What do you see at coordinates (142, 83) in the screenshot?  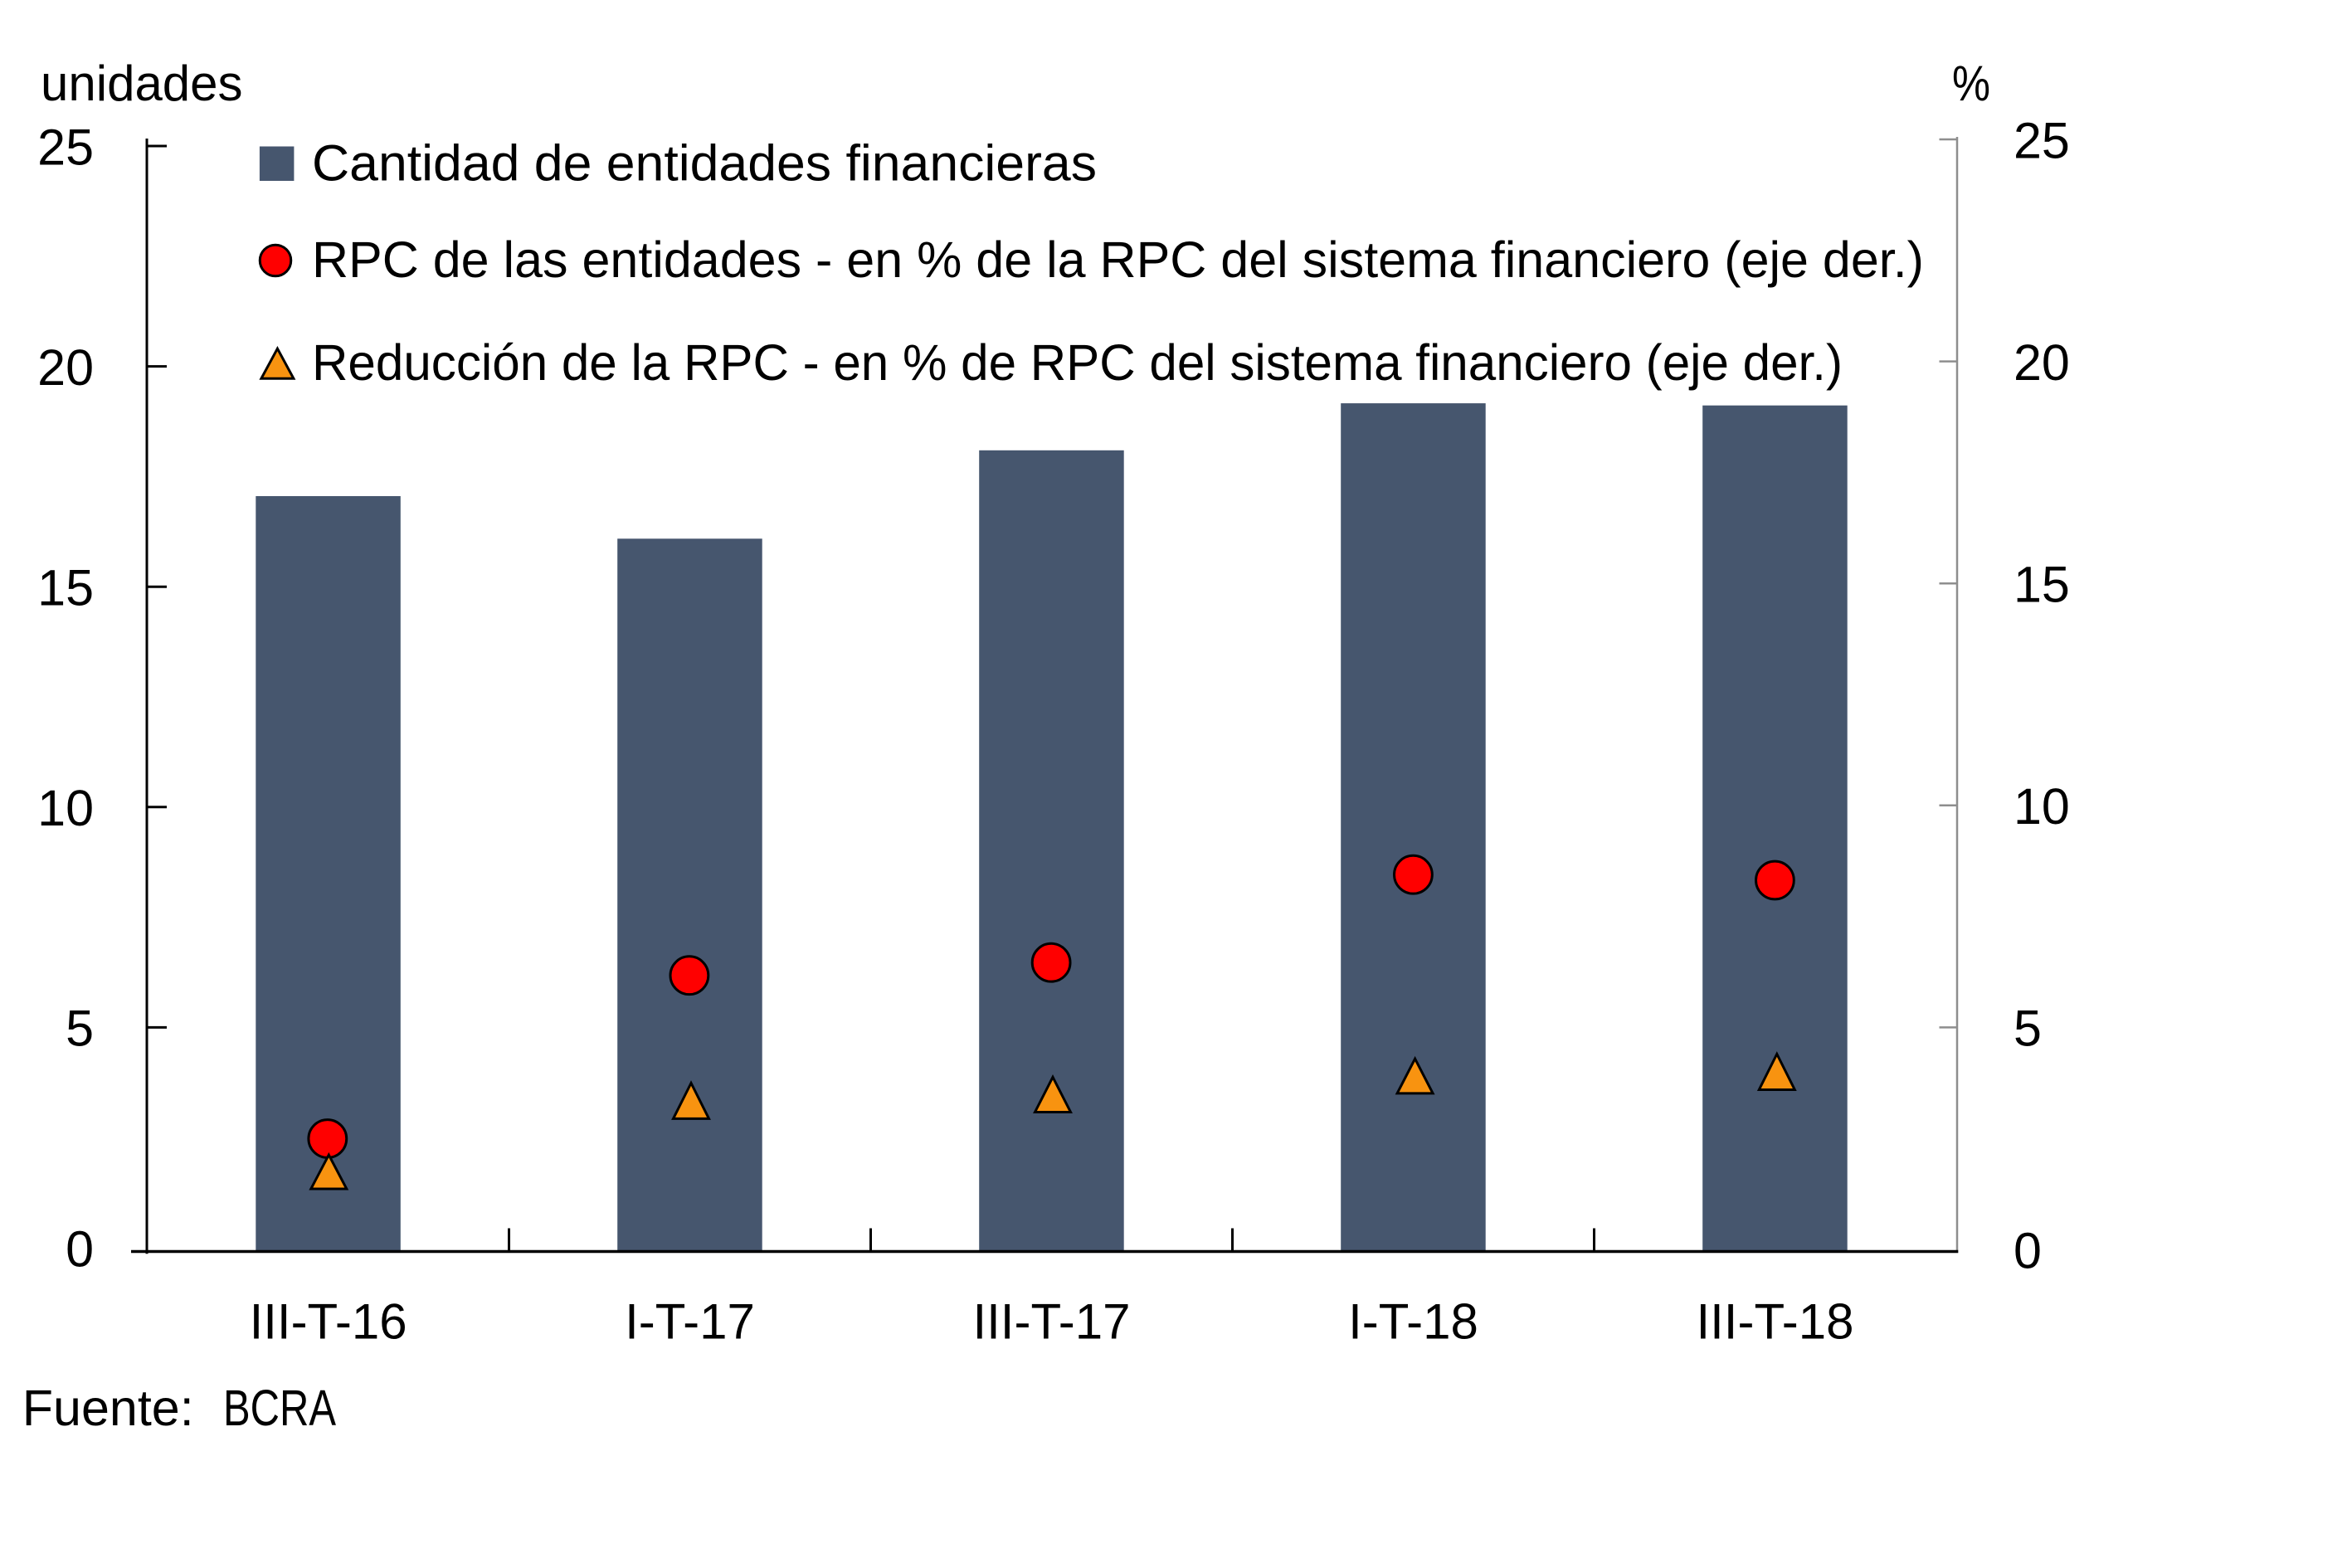 I see `svg-text: unidades` at bounding box center [142, 83].